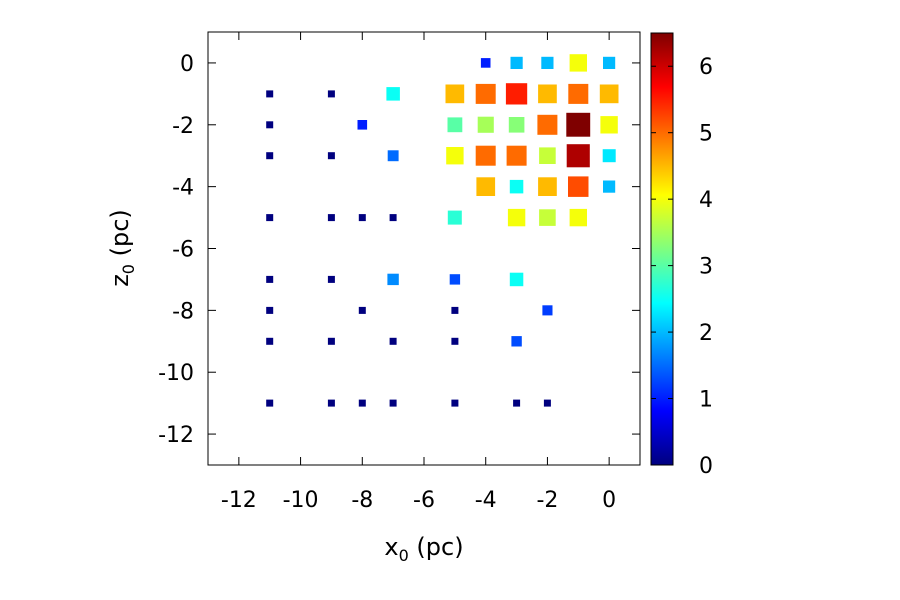 The width and height of the screenshot is (900, 600). What do you see at coordinates (183, 250) in the screenshot?
I see `y-tick-label: -6` at bounding box center [183, 250].